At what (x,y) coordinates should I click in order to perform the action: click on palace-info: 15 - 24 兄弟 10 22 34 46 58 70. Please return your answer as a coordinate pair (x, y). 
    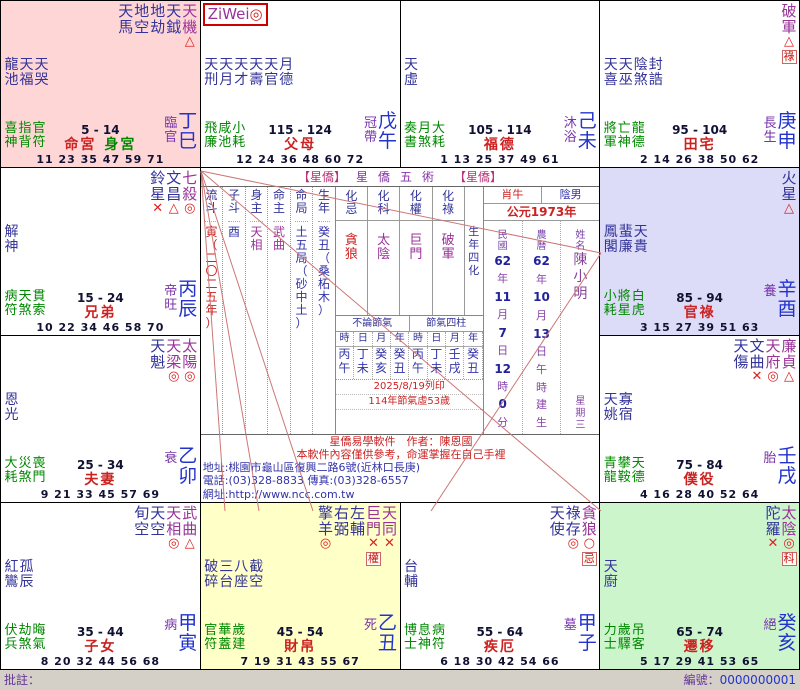
    Looking at the image, I should click on (100, 312).